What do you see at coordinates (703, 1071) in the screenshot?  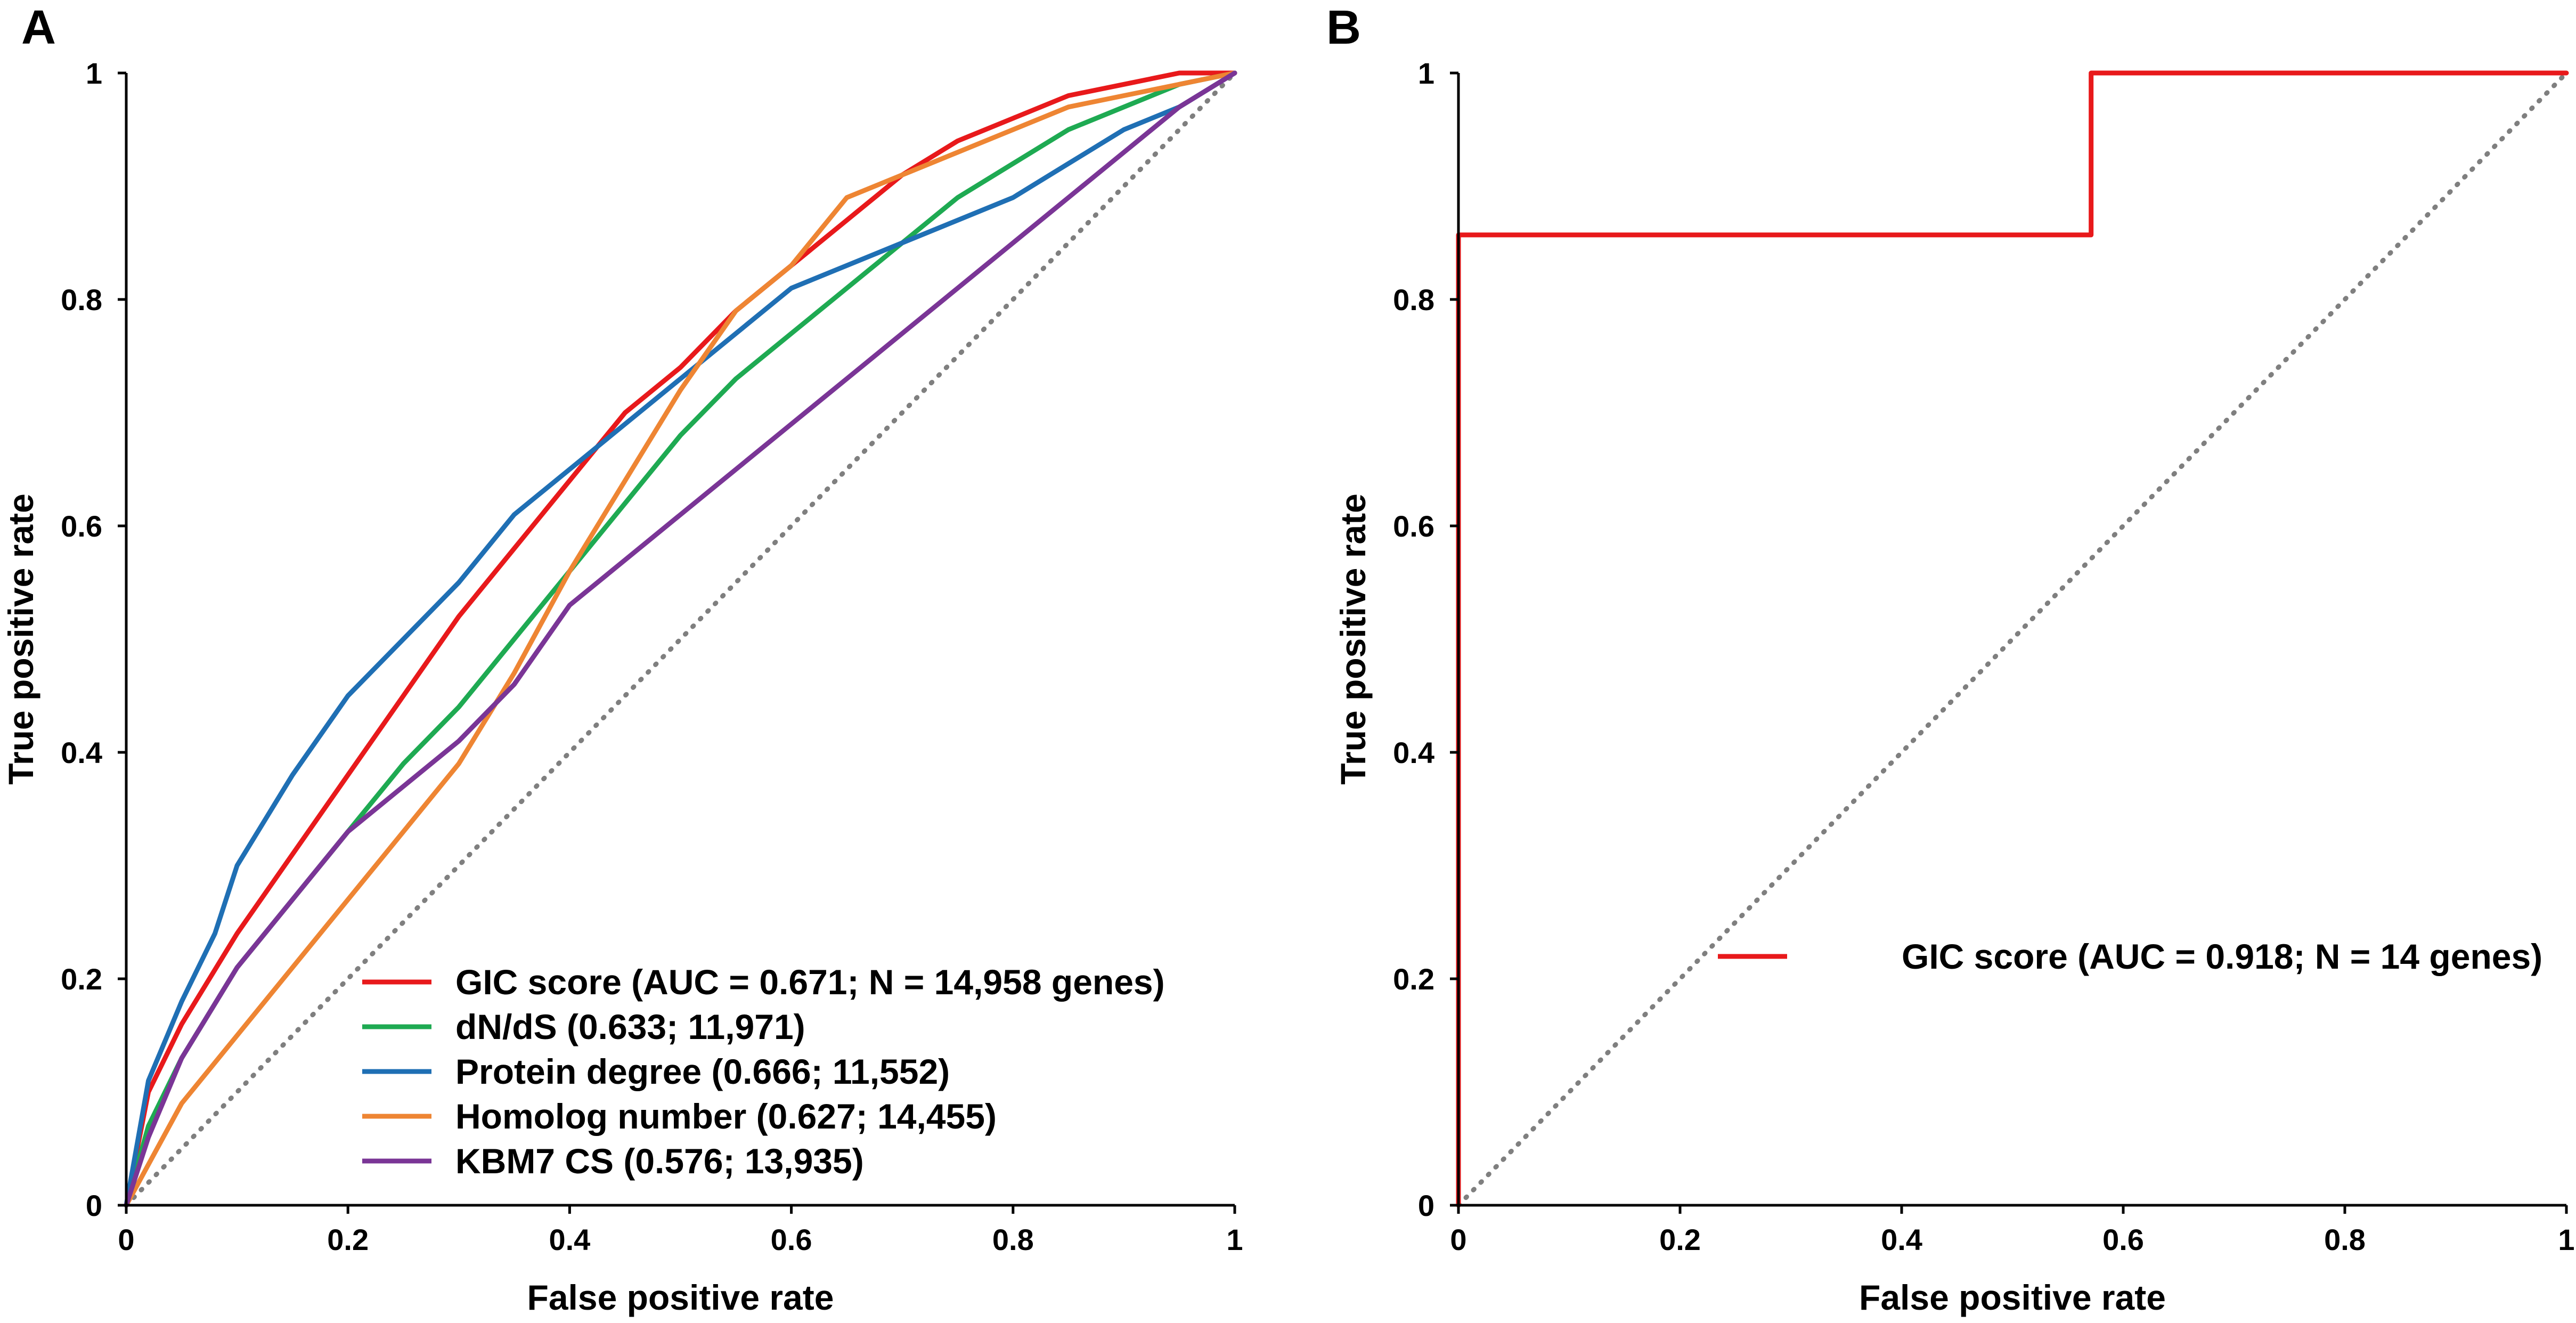 I see `legend-label-2: Protein degree (0.666; 11,552)` at bounding box center [703, 1071].